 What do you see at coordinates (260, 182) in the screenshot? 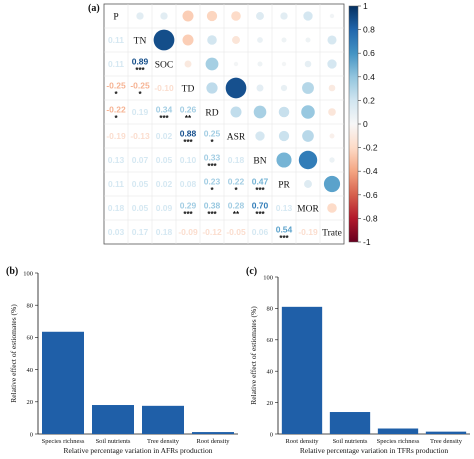
I see `coef-label: 0.47` at bounding box center [260, 182].